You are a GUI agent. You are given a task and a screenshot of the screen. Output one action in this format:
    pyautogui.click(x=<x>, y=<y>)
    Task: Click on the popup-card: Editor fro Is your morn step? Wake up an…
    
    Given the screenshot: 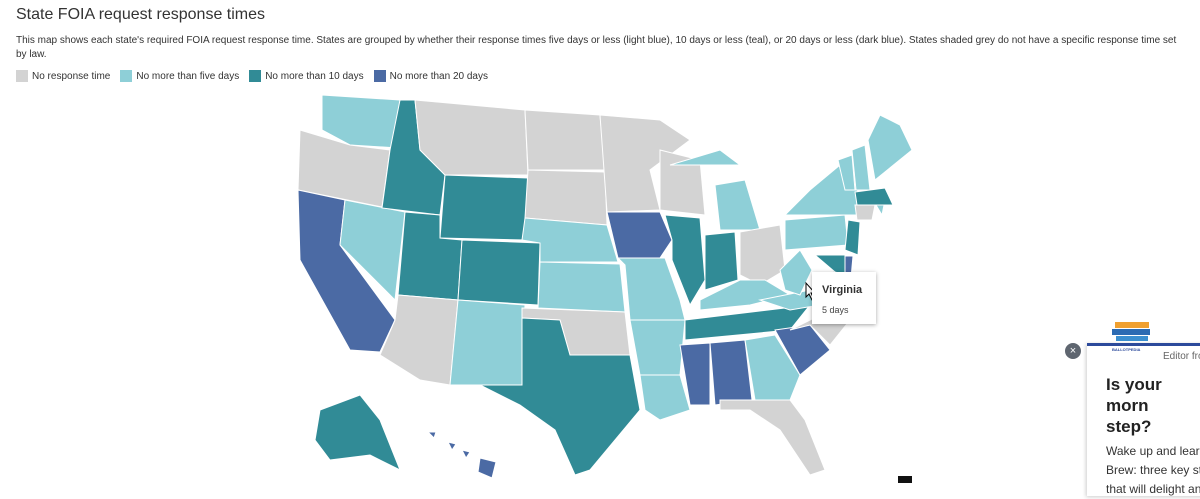 What is the action you would take?
    pyautogui.click(x=1143, y=419)
    